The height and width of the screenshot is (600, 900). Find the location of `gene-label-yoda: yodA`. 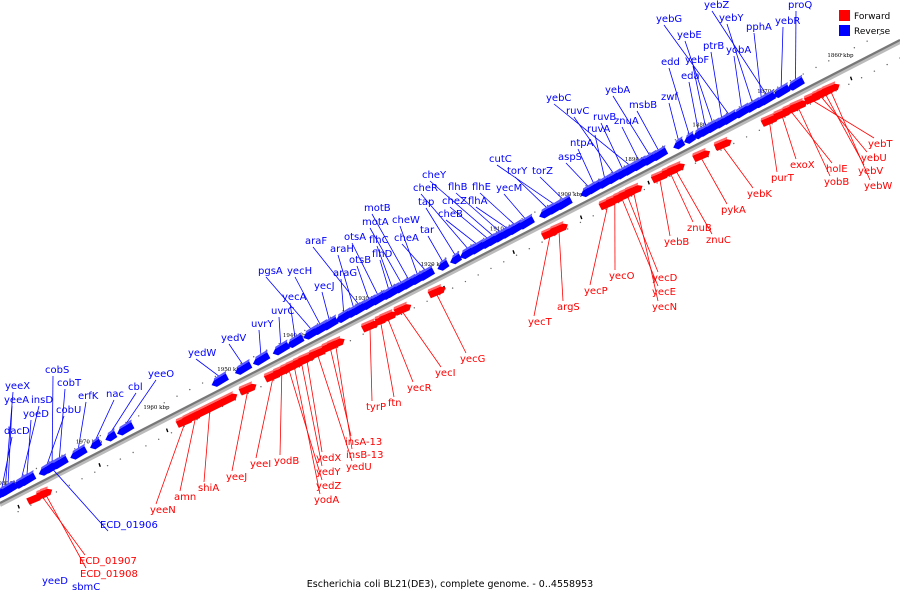

gene-label-yoda: yodA is located at coordinates (326, 500).